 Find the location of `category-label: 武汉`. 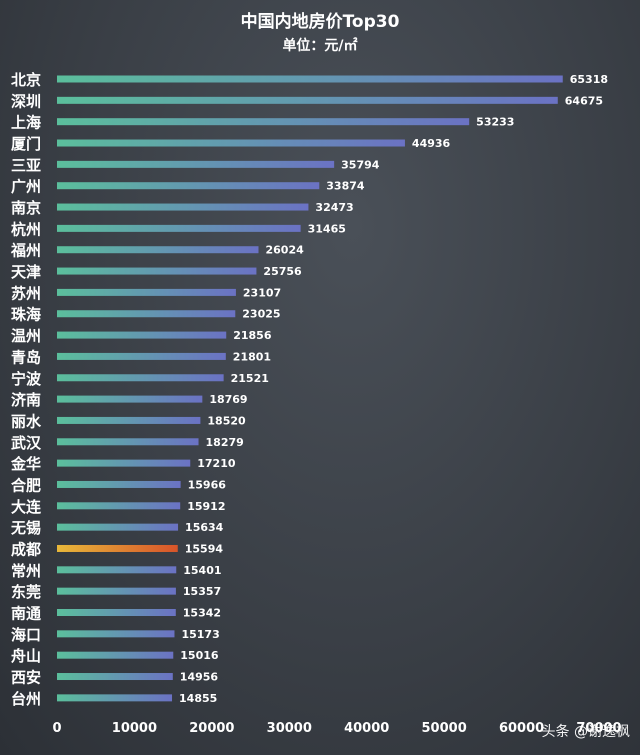

category-label: 武汉 is located at coordinates (26, 443).